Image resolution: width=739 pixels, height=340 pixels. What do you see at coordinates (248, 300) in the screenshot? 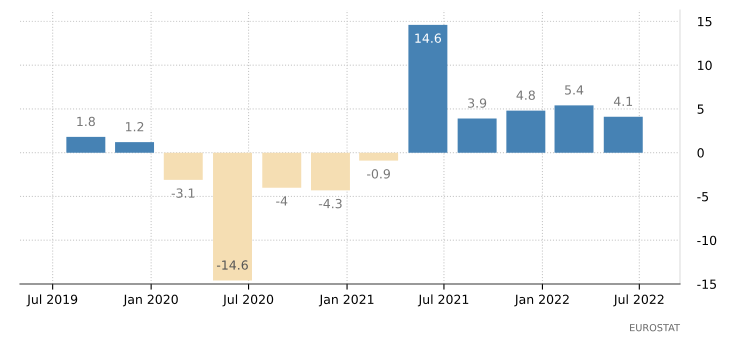
I see `x-tick-label: Jul 2020` at bounding box center [248, 300].